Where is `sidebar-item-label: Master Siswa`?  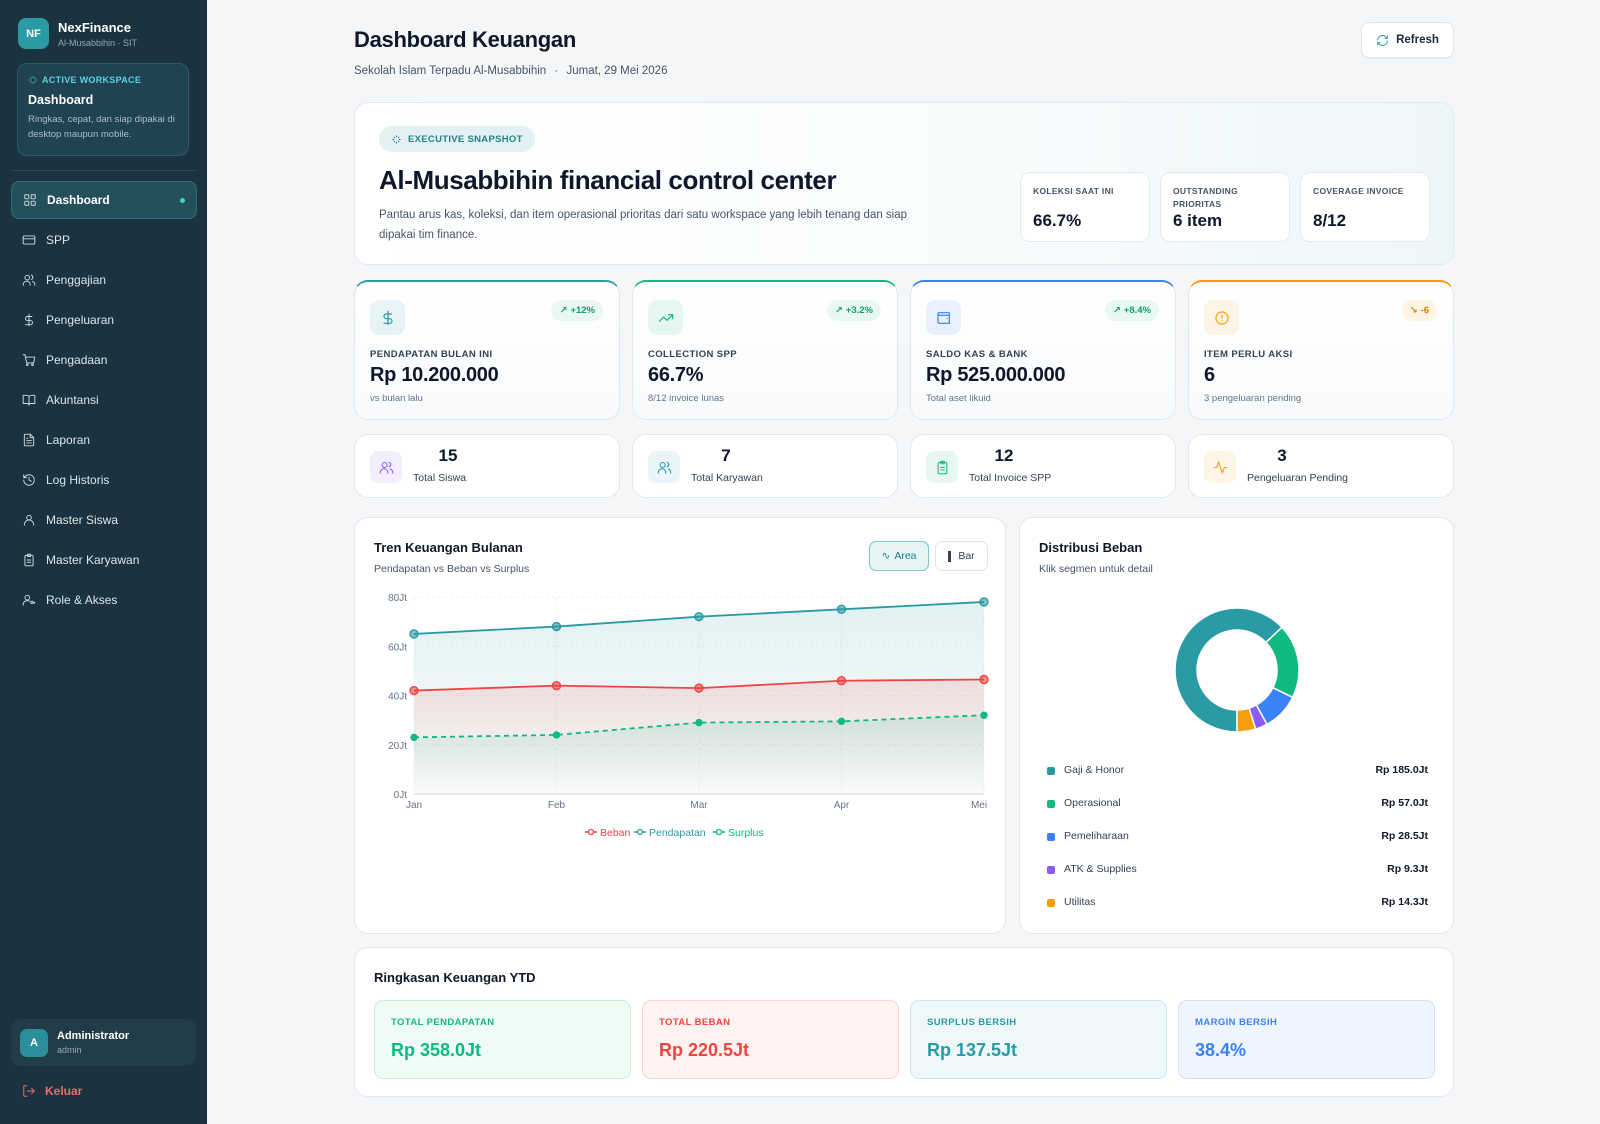
sidebar-item-label: Master Siswa is located at coordinates (82, 520).